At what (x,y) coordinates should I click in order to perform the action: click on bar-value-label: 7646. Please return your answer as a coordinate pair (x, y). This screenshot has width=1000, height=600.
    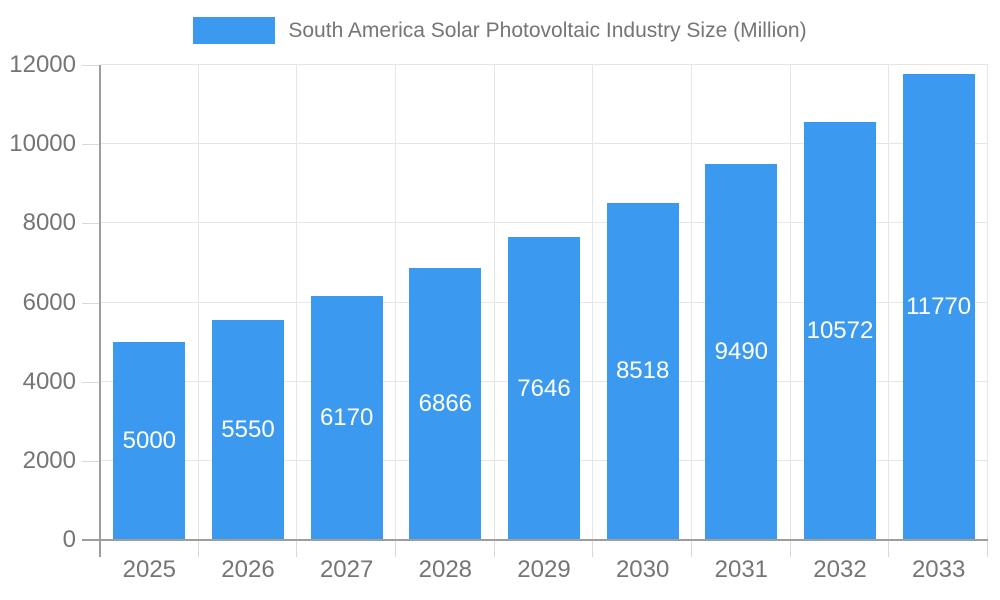
    Looking at the image, I should click on (544, 388).